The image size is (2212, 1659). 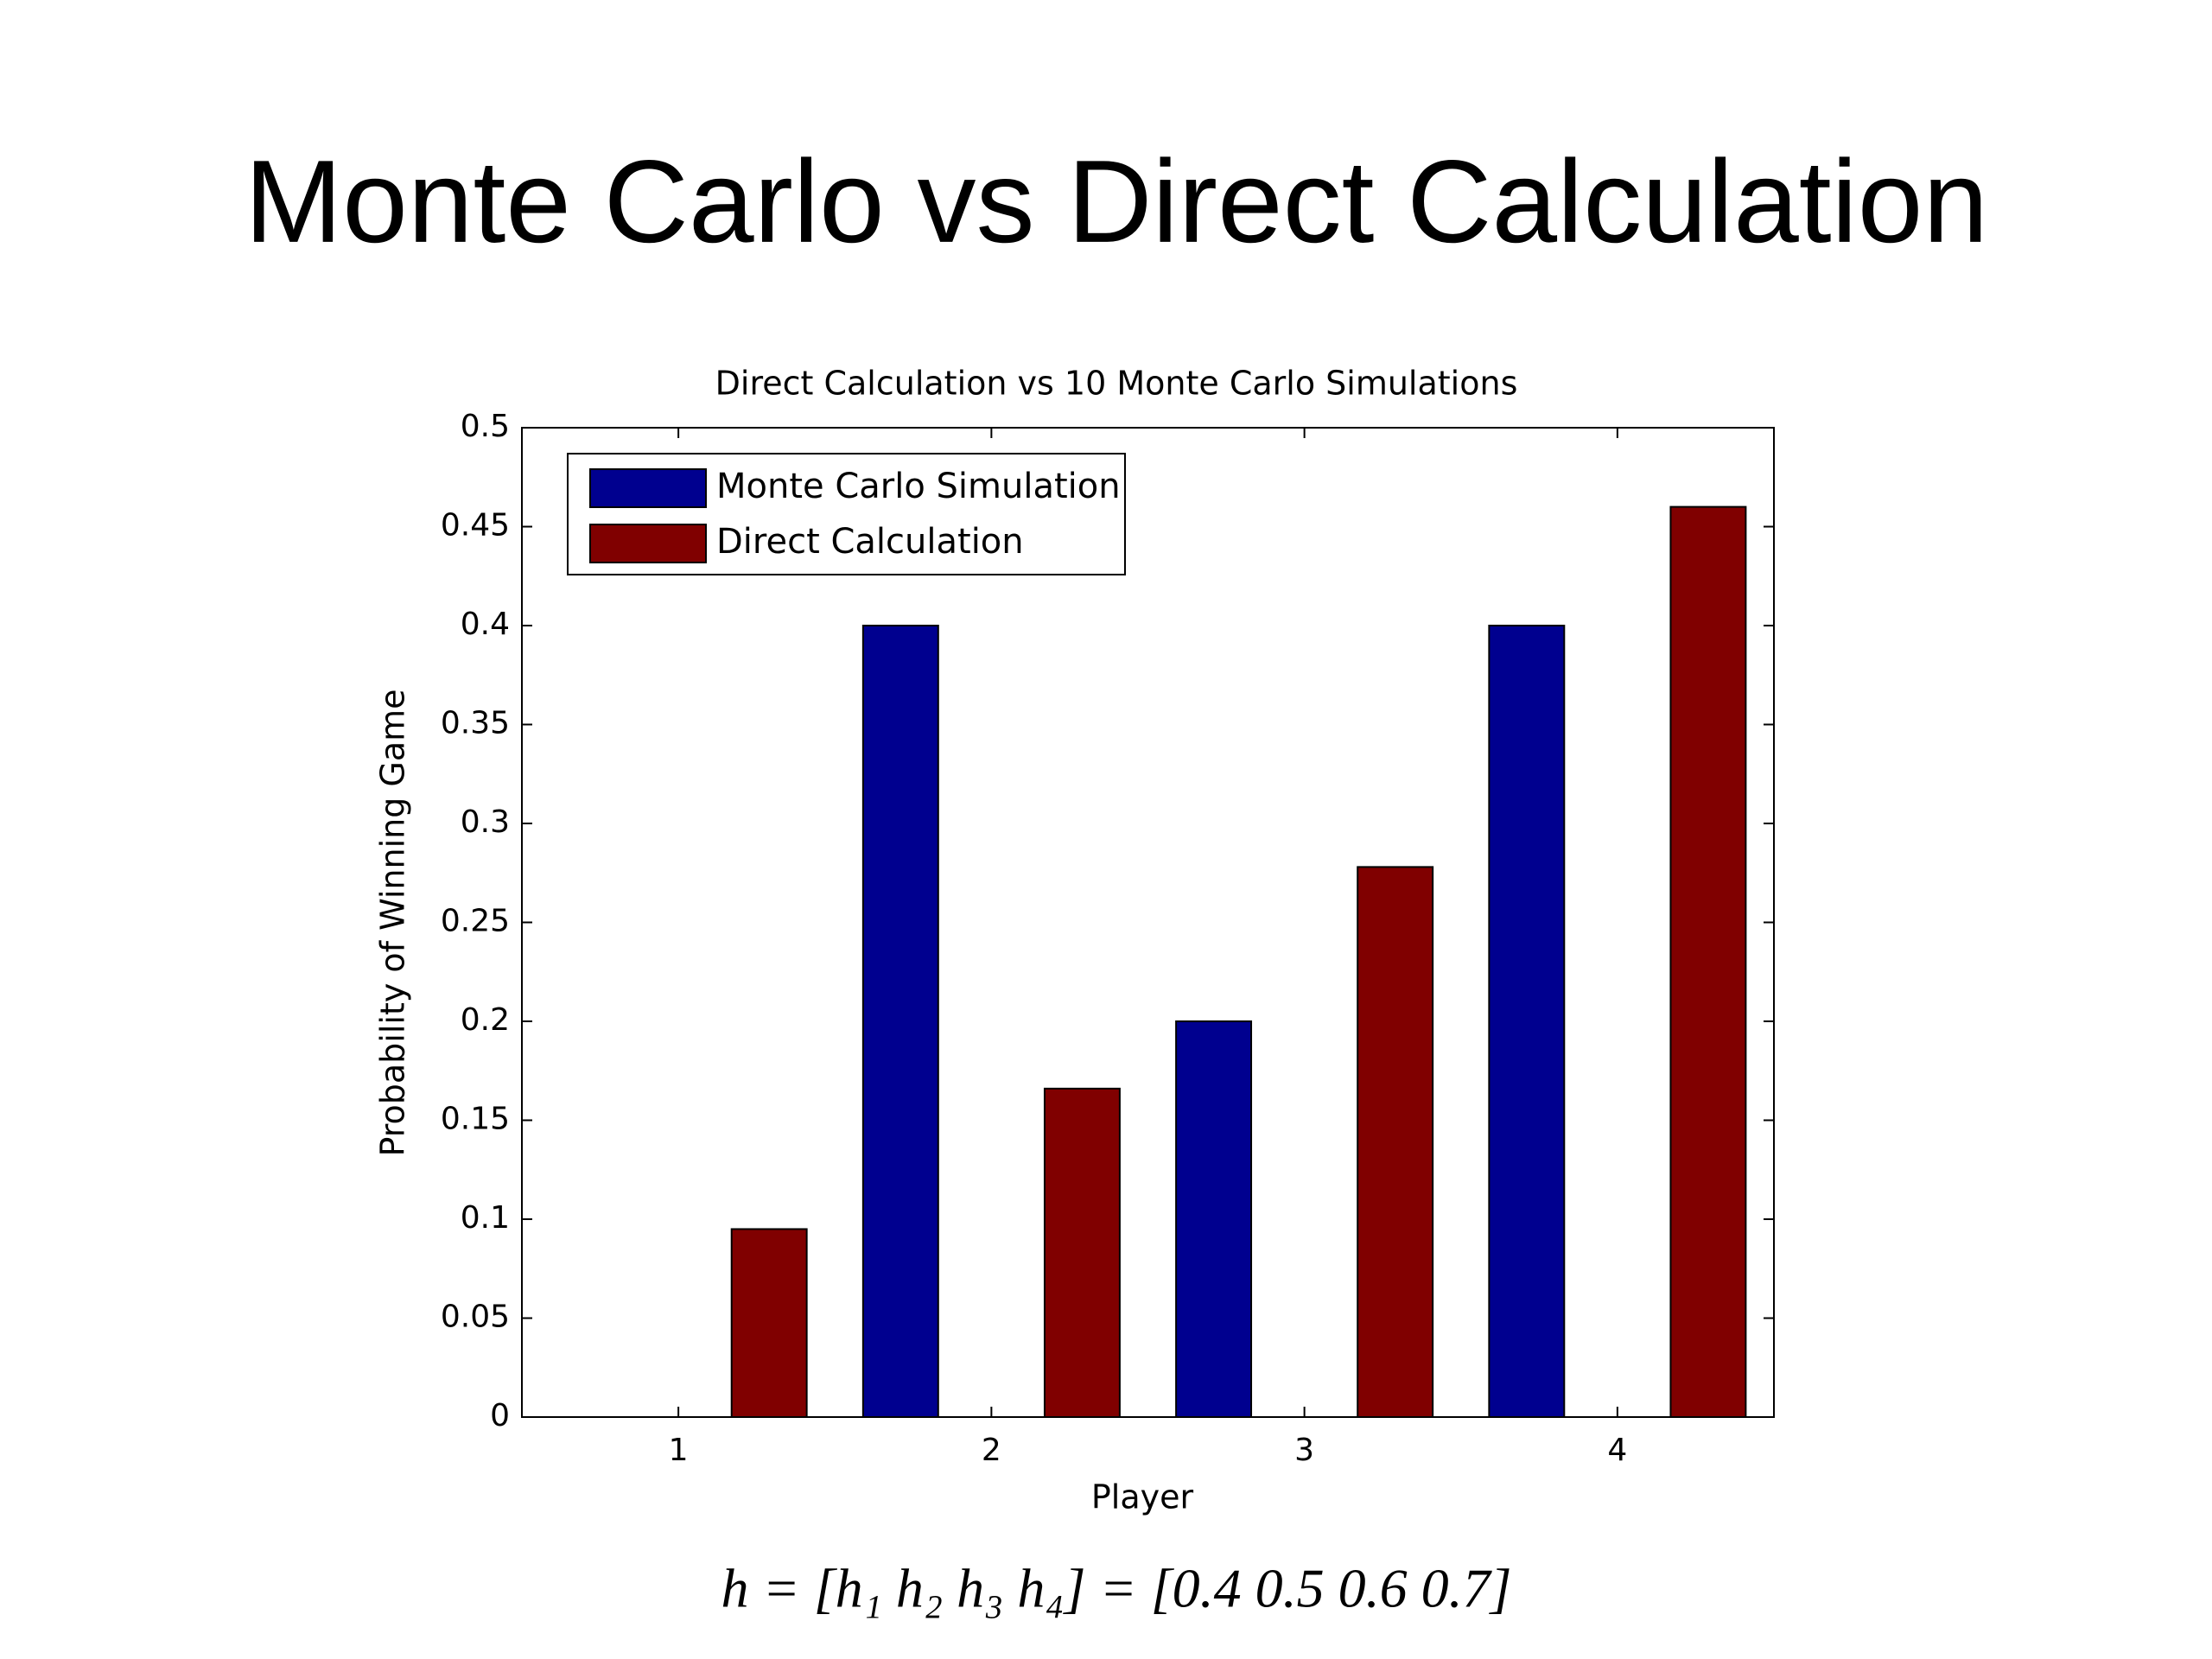 What do you see at coordinates (679, 1450) in the screenshot?
I see `x-tick-label: 1` at bounding box center [679, 1450].